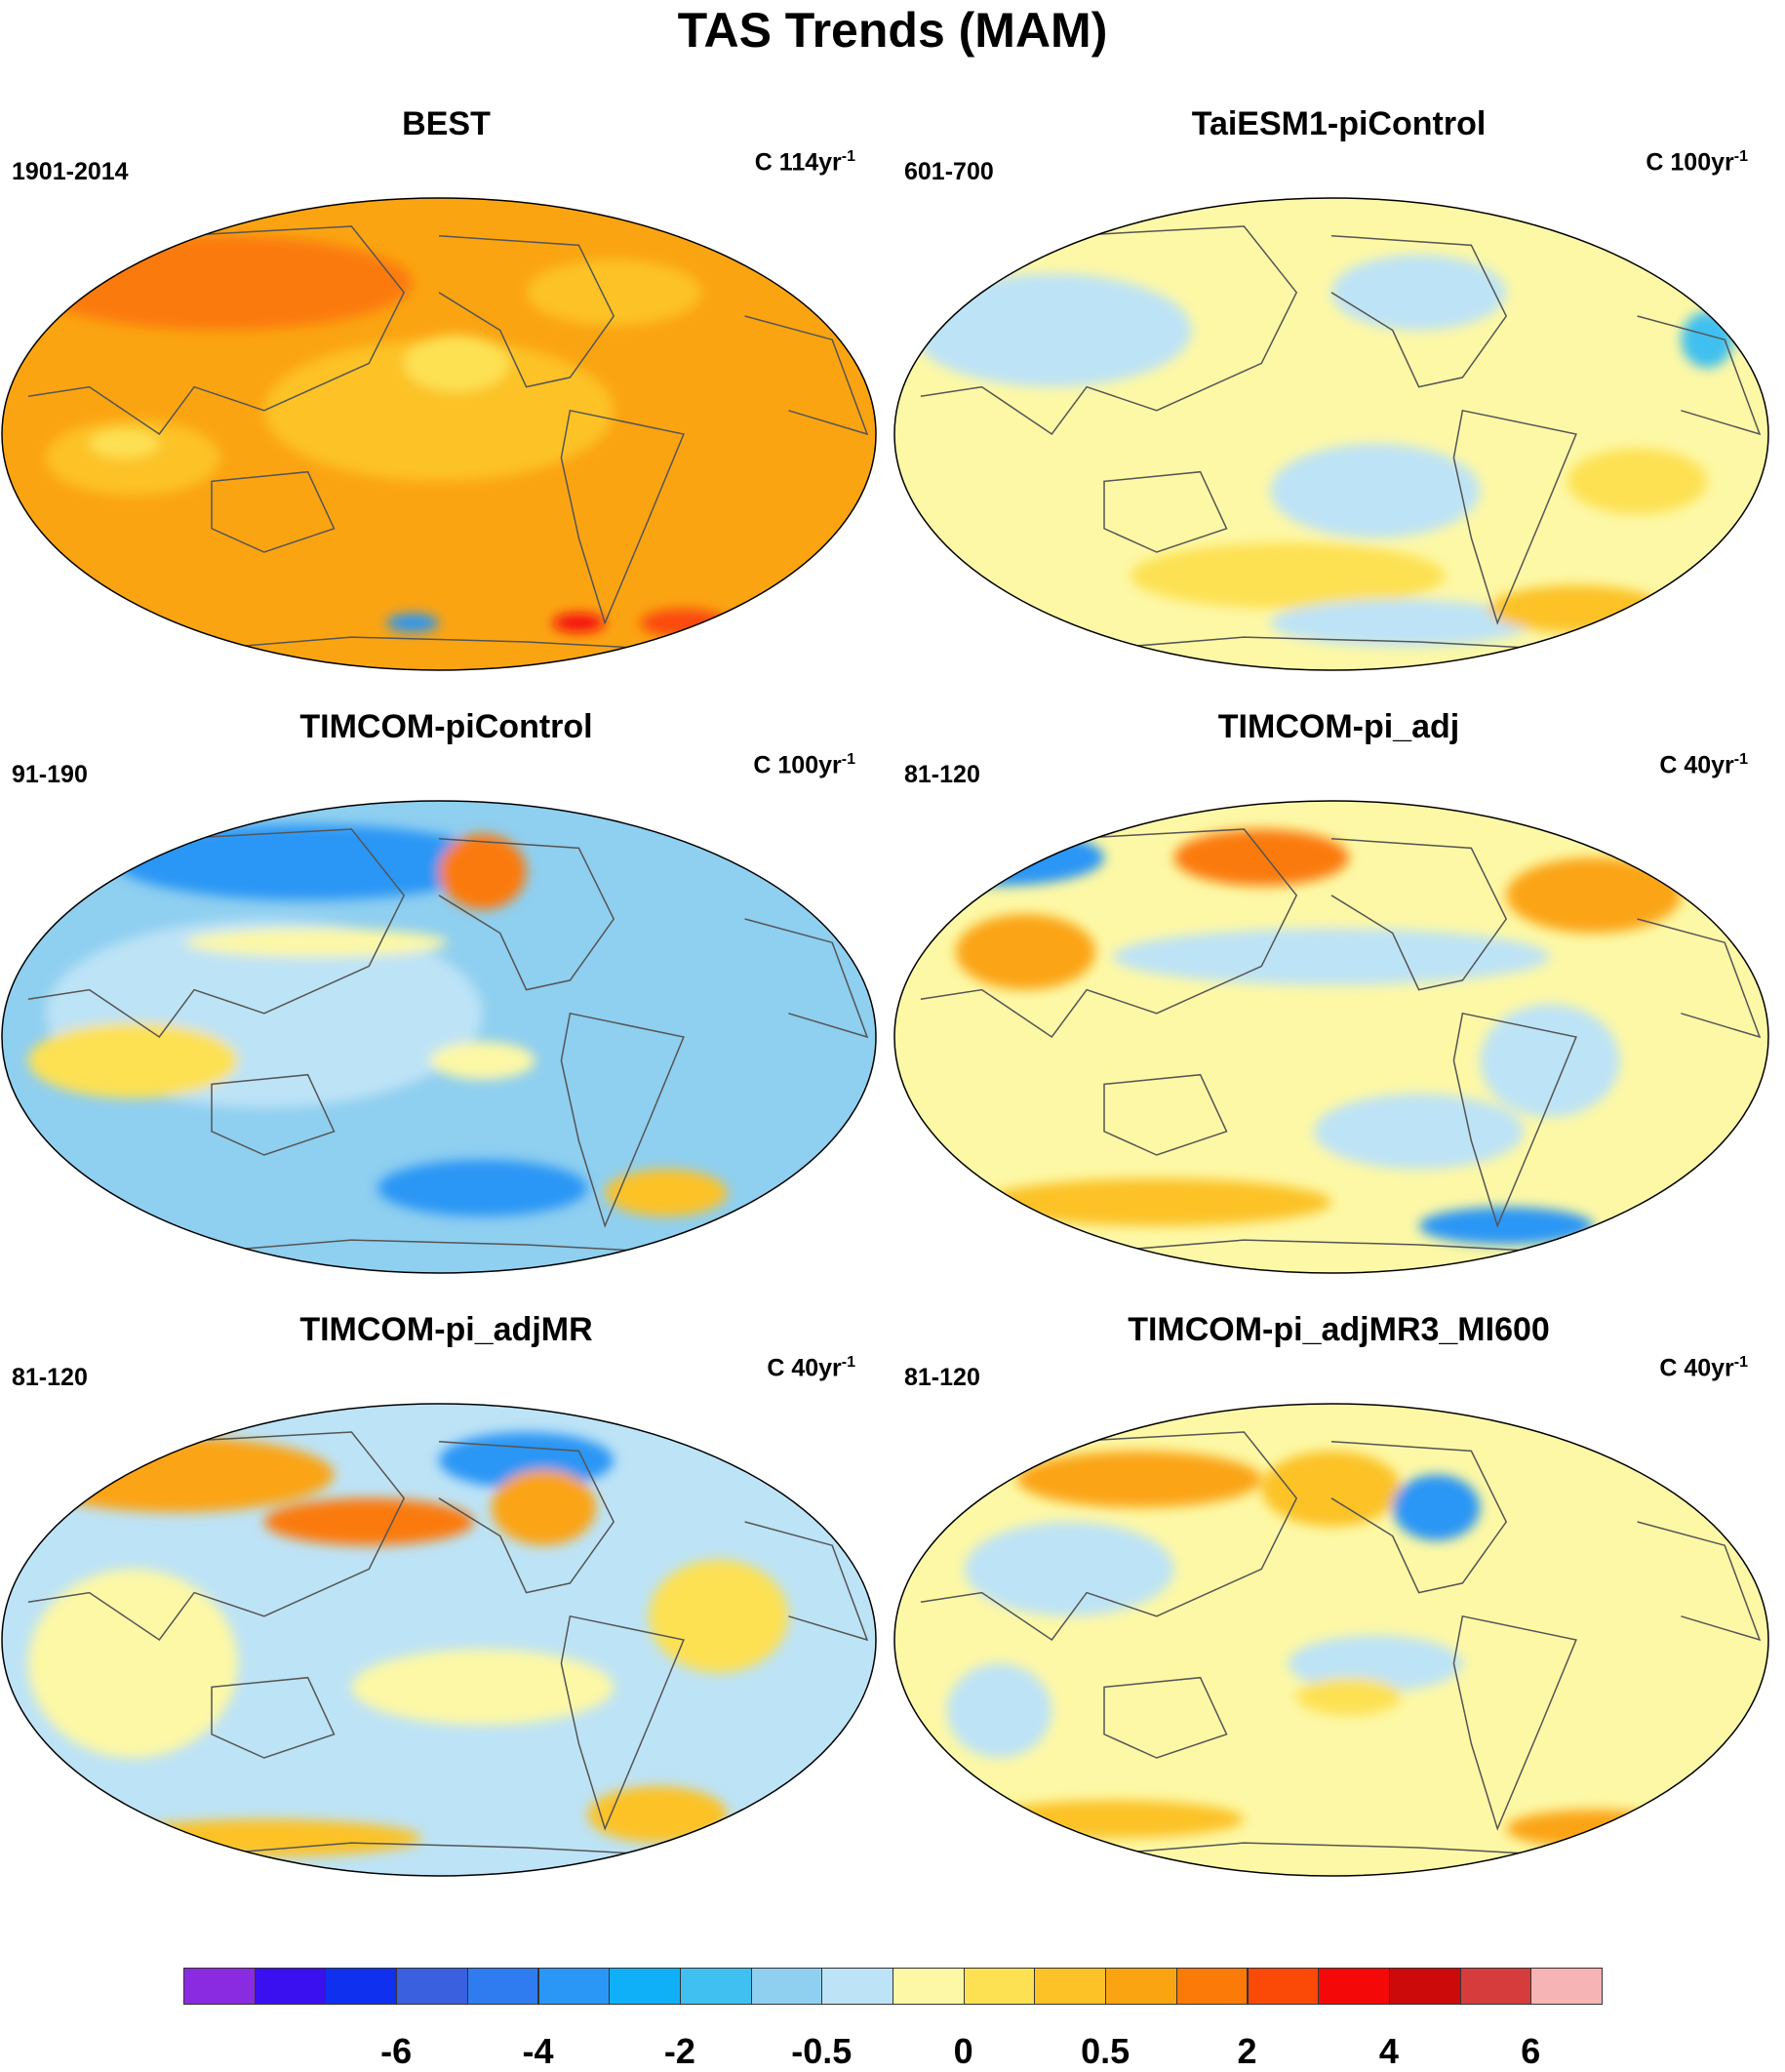  What do you see at coordinates (949, 171) in the screenshot?
I see `panel-period: 601-700` at bounding box center [949, 171].